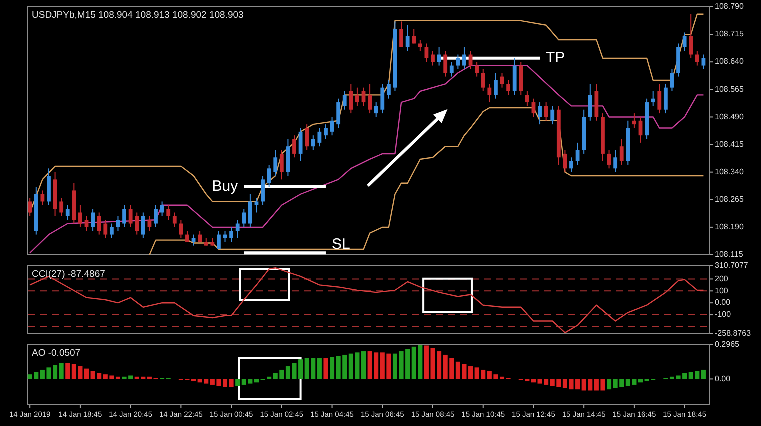  Describe the element at coordinates (729, 171) in the screenshot. I see `y-tick-label: 108.340` at that location.